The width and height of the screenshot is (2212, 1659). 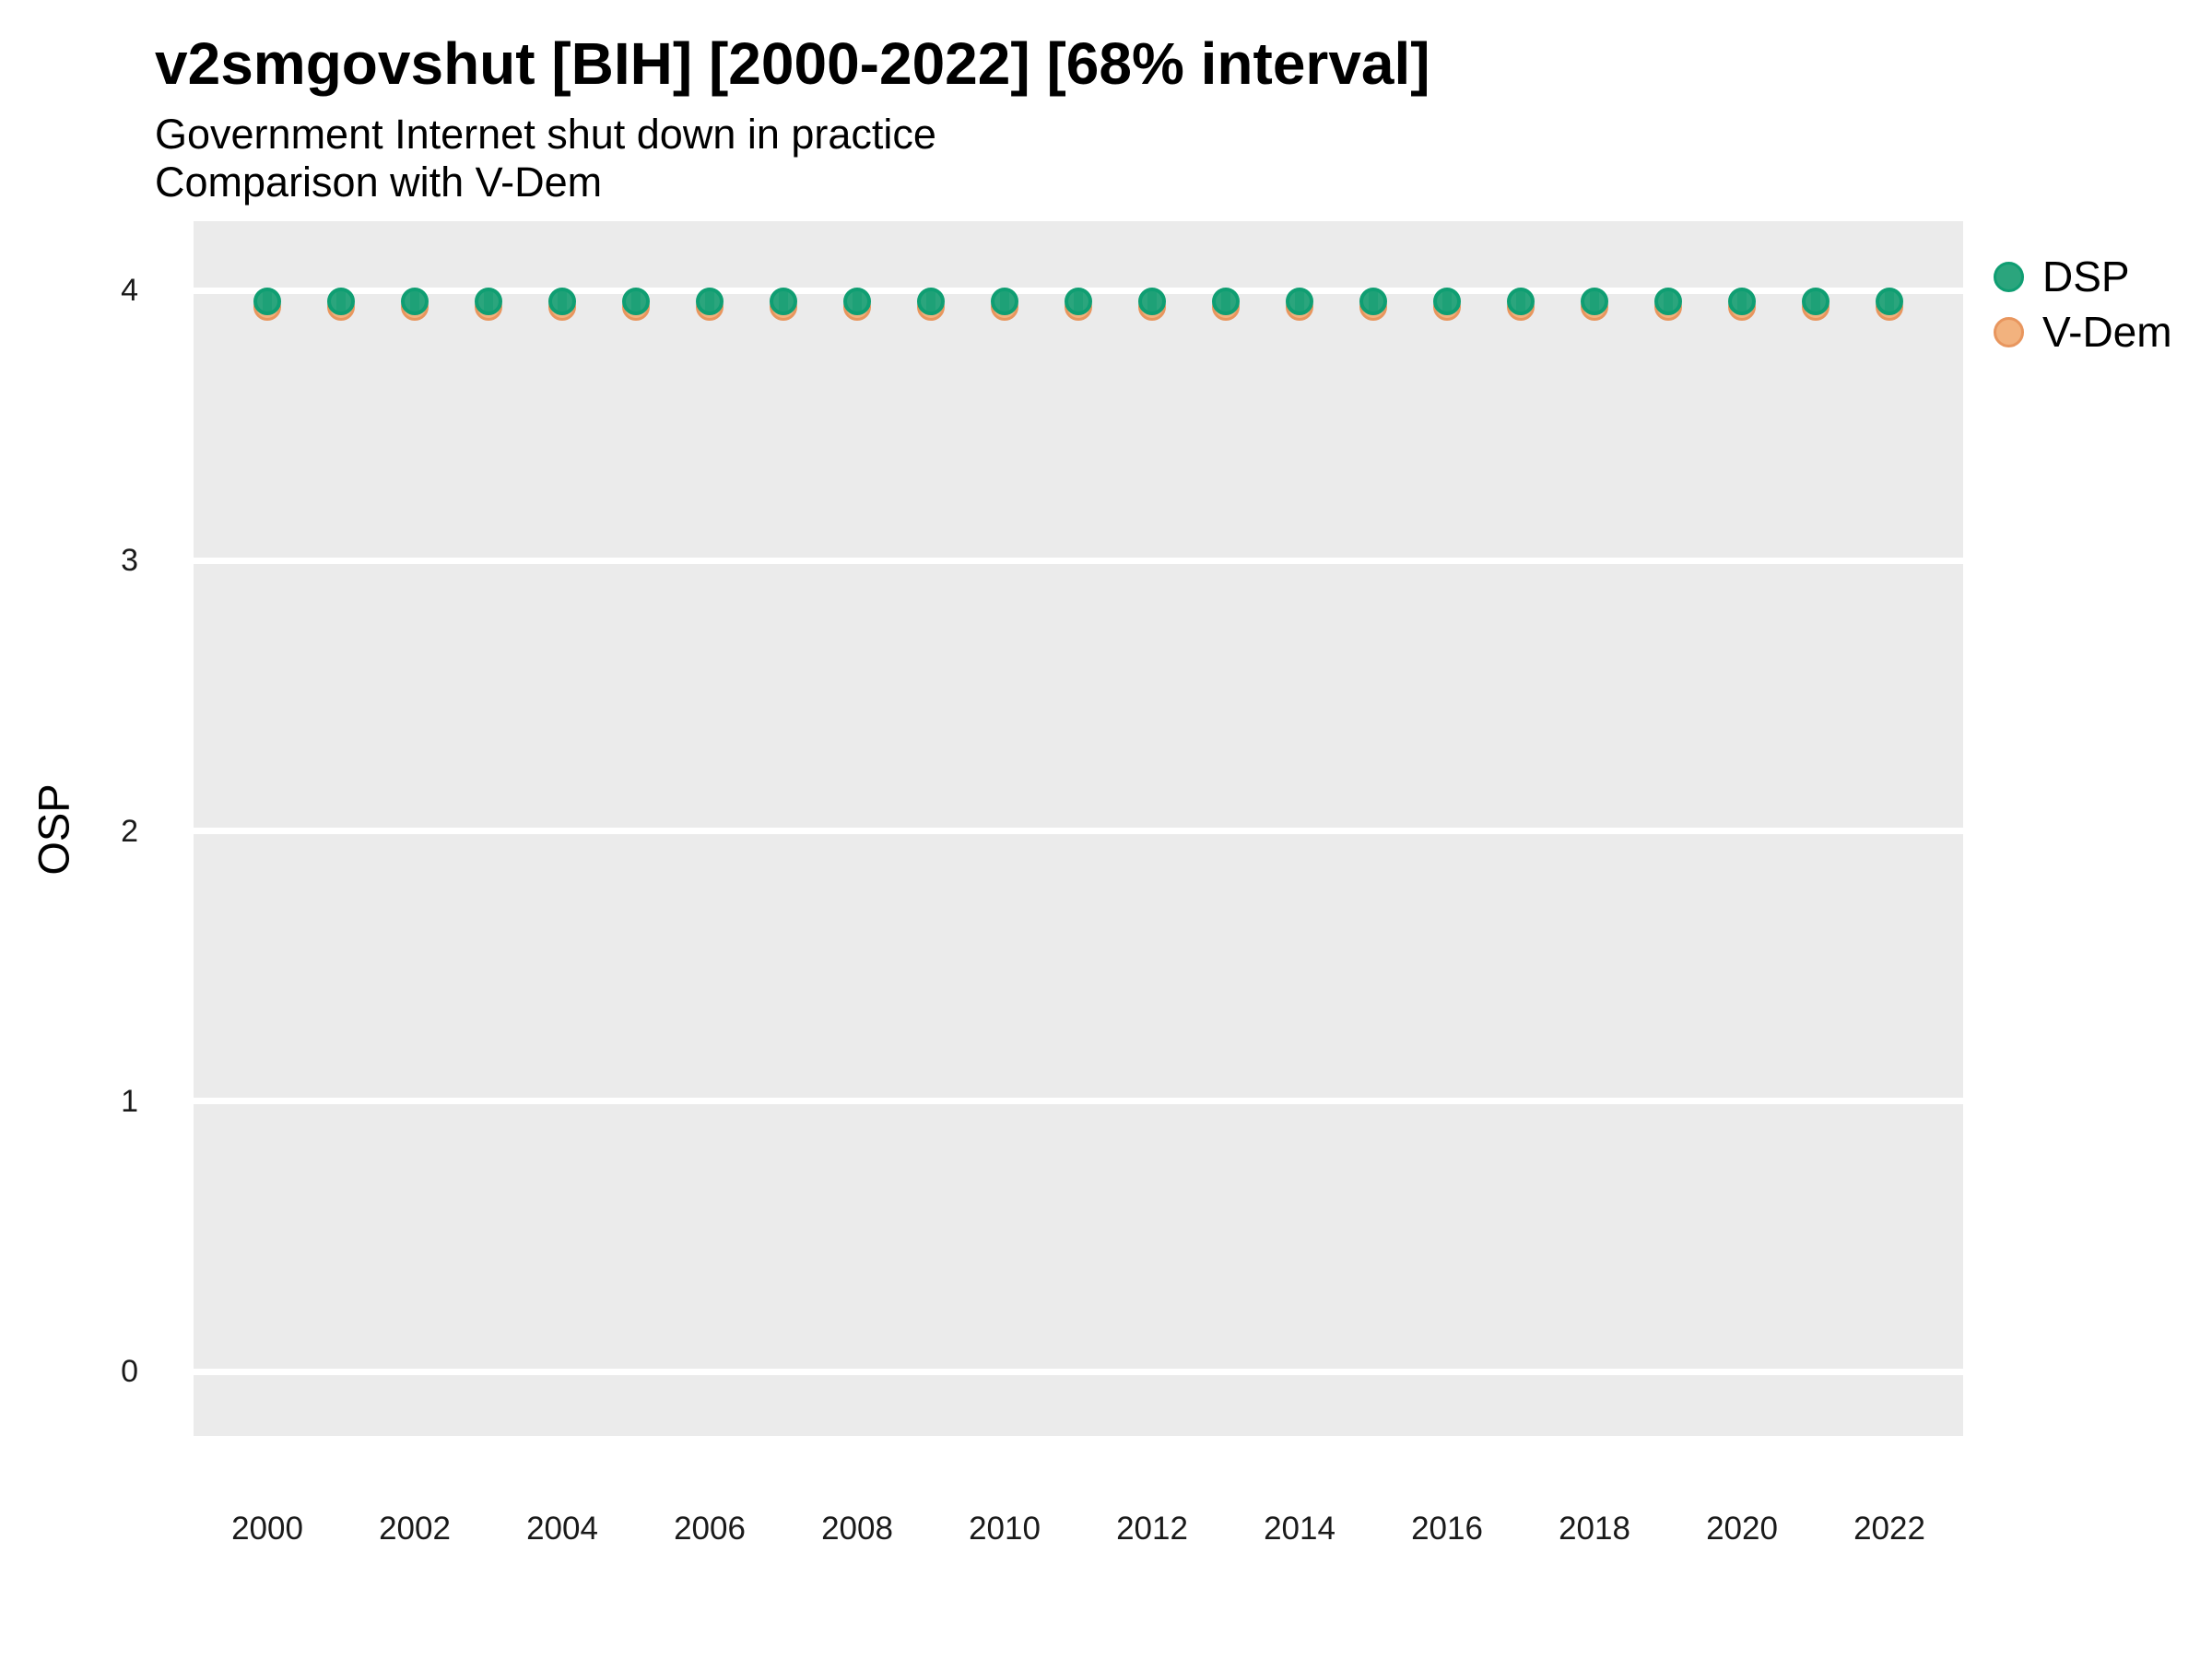 What do you see at coordinates (710, 1529) in the screenshot?
I see `x-tick-label-2006: 2006` at bounding box center [710, 1529].